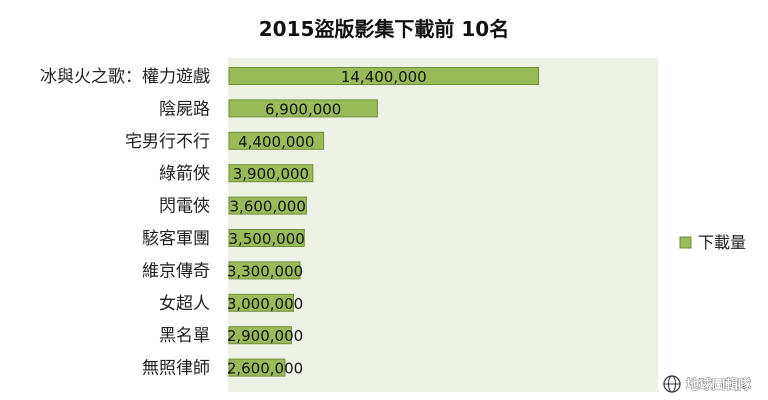 The image size is (768, 400). Describe the element at coordinates (184, 109) in the screenshot. I see `category-label: 陰屍路` at that location.